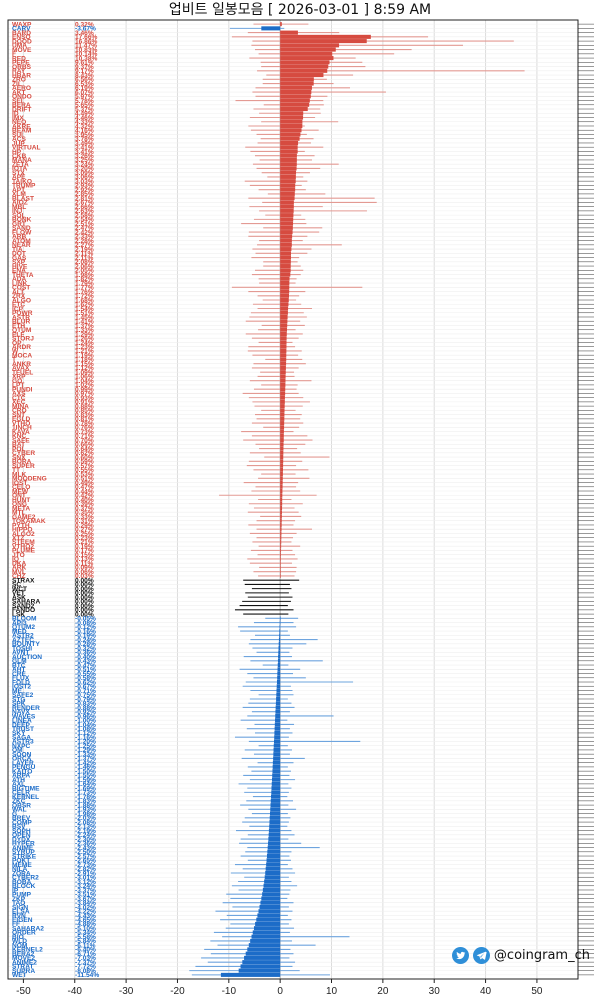  I want to click on coin-change: 0.35%, so click(84, 513).